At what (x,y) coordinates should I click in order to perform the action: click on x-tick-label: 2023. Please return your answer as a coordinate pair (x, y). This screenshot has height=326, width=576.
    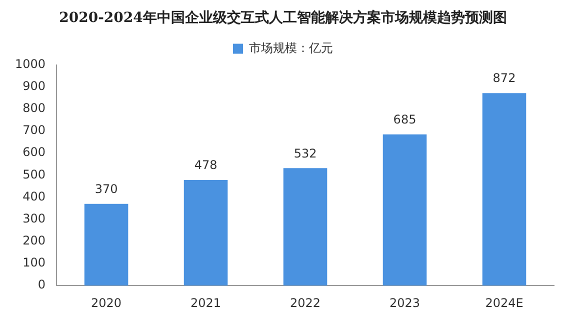
    Looking at the image, I should click on (404, 303).